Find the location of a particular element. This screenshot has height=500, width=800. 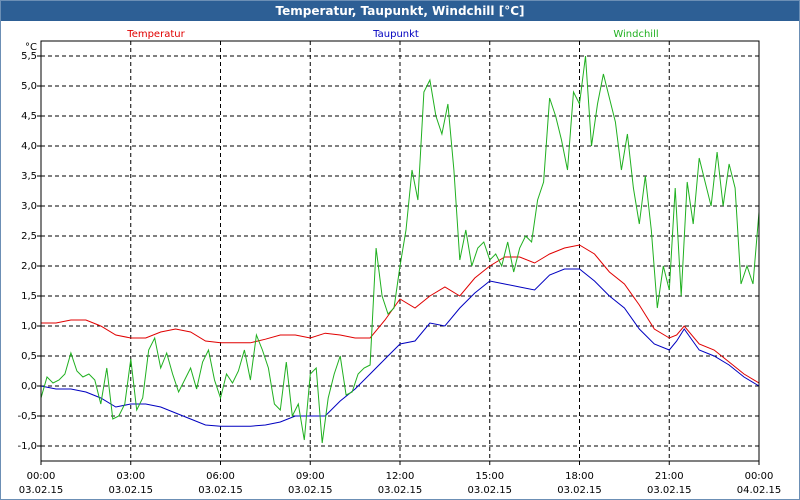

y-tick-label: 0,5 is located at coordinates (29, 356).